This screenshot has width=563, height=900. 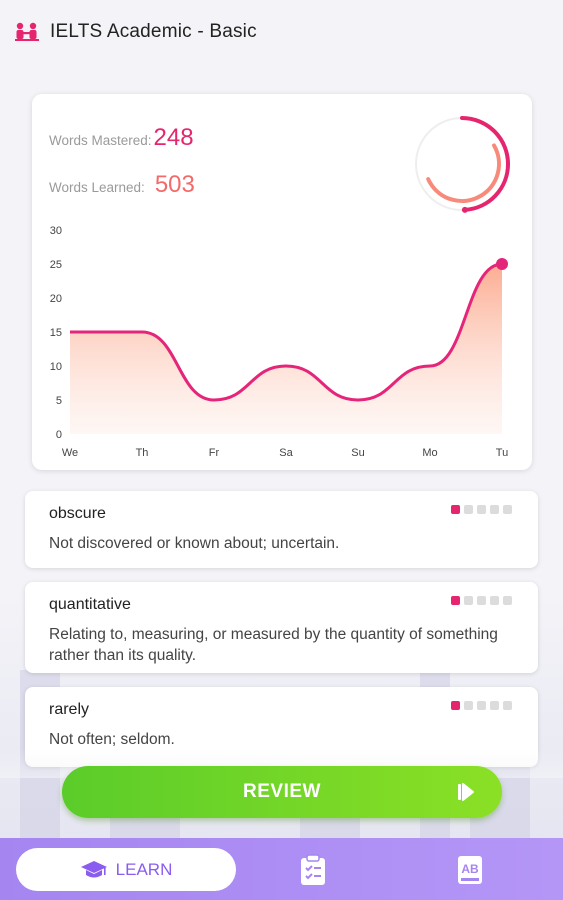 I want to click on words-learned-label: Words Learned:, so click(x=97, y=187).